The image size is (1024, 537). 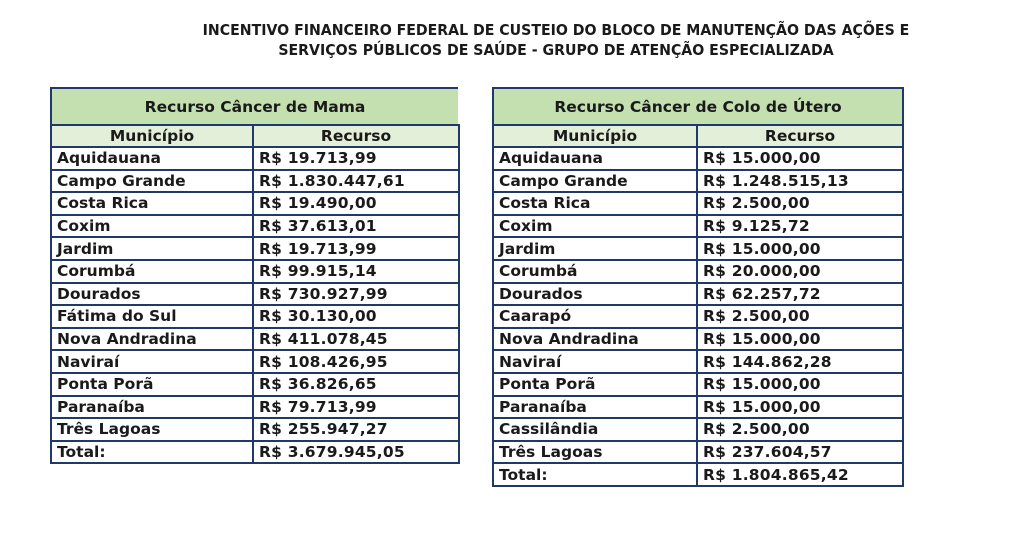 What do you see at coordinates (356, 316) in the screenshot?
I see `cell-recurso: R$ 30.130,00` at bounding box center [356, 316].